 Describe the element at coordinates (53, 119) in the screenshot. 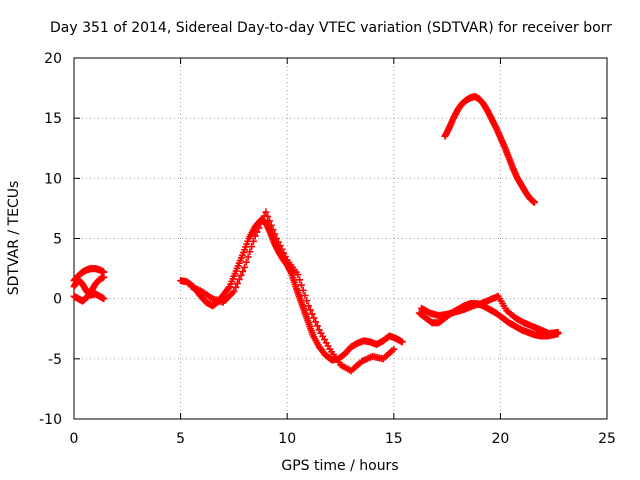

I see `y-tick-label: 15` at that location.